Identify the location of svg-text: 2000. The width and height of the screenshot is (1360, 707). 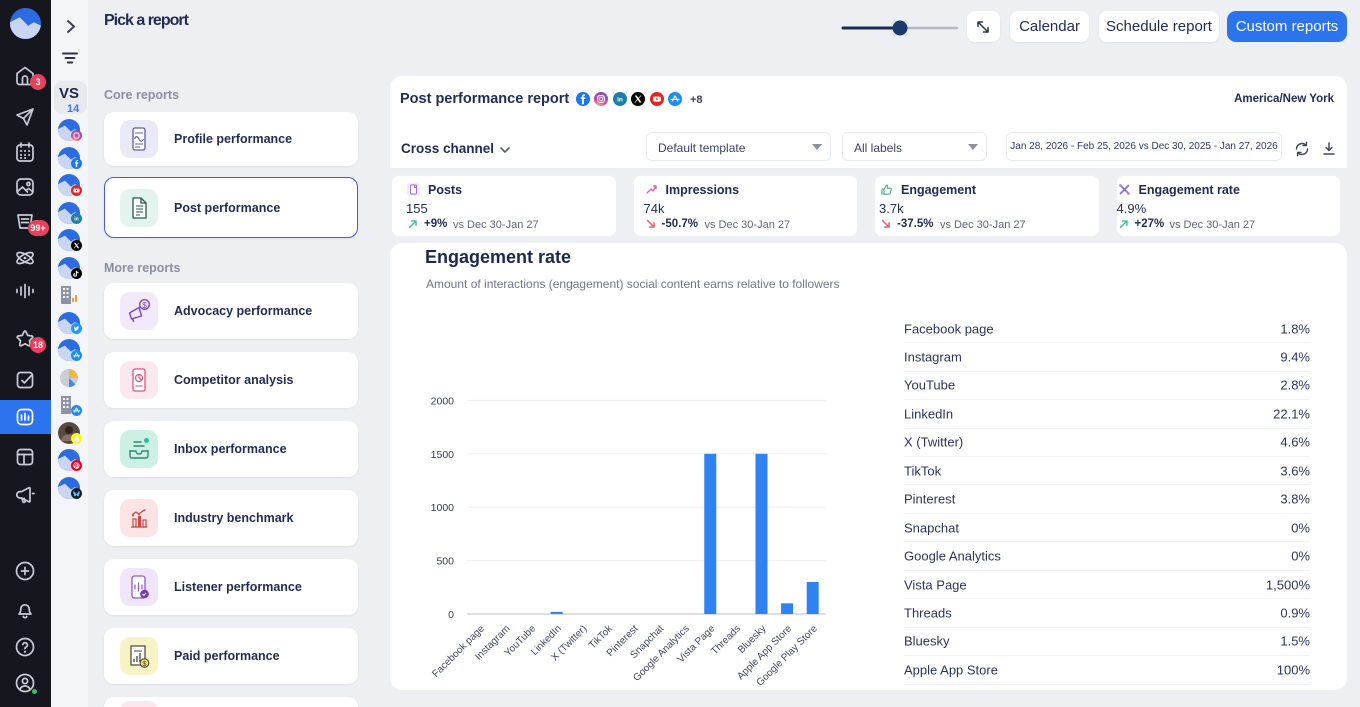
(443, 401).